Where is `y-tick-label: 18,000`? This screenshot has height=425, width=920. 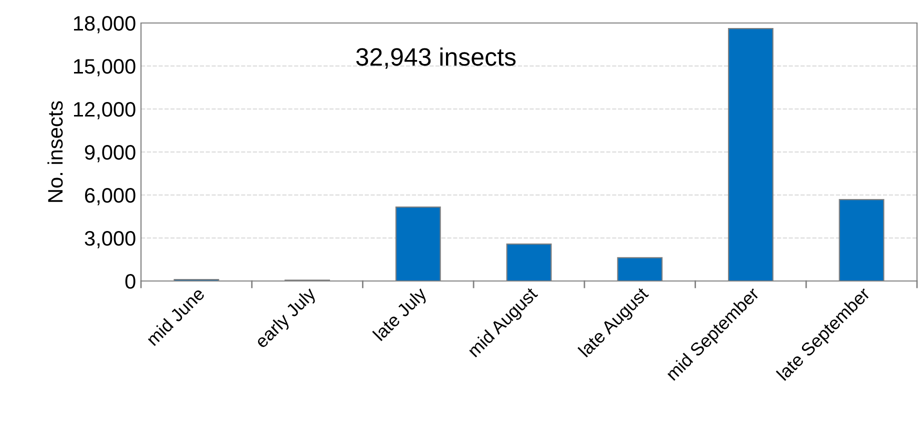
y-tick-label: 18,000 is located at coordinates (105, 25).